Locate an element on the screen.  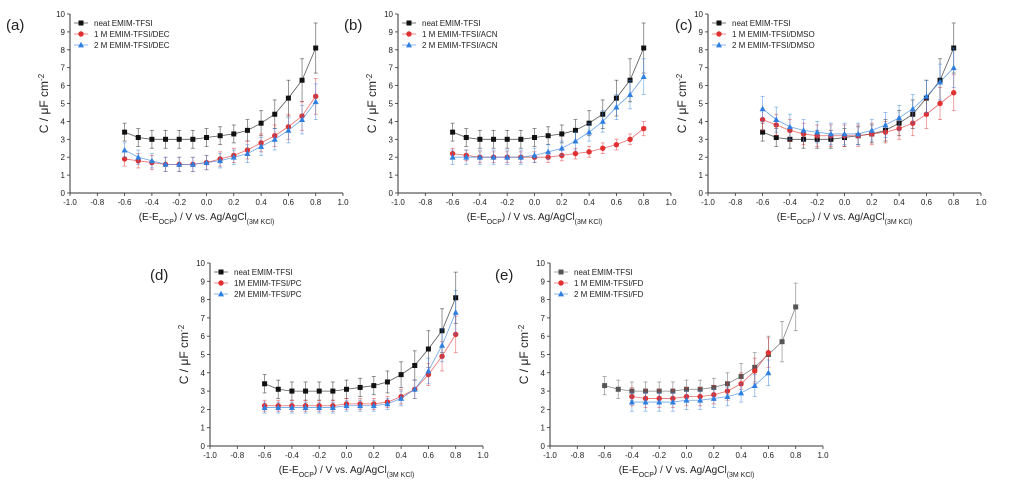
x-tick-label: 0.8 is located at coordinates (796, 455).